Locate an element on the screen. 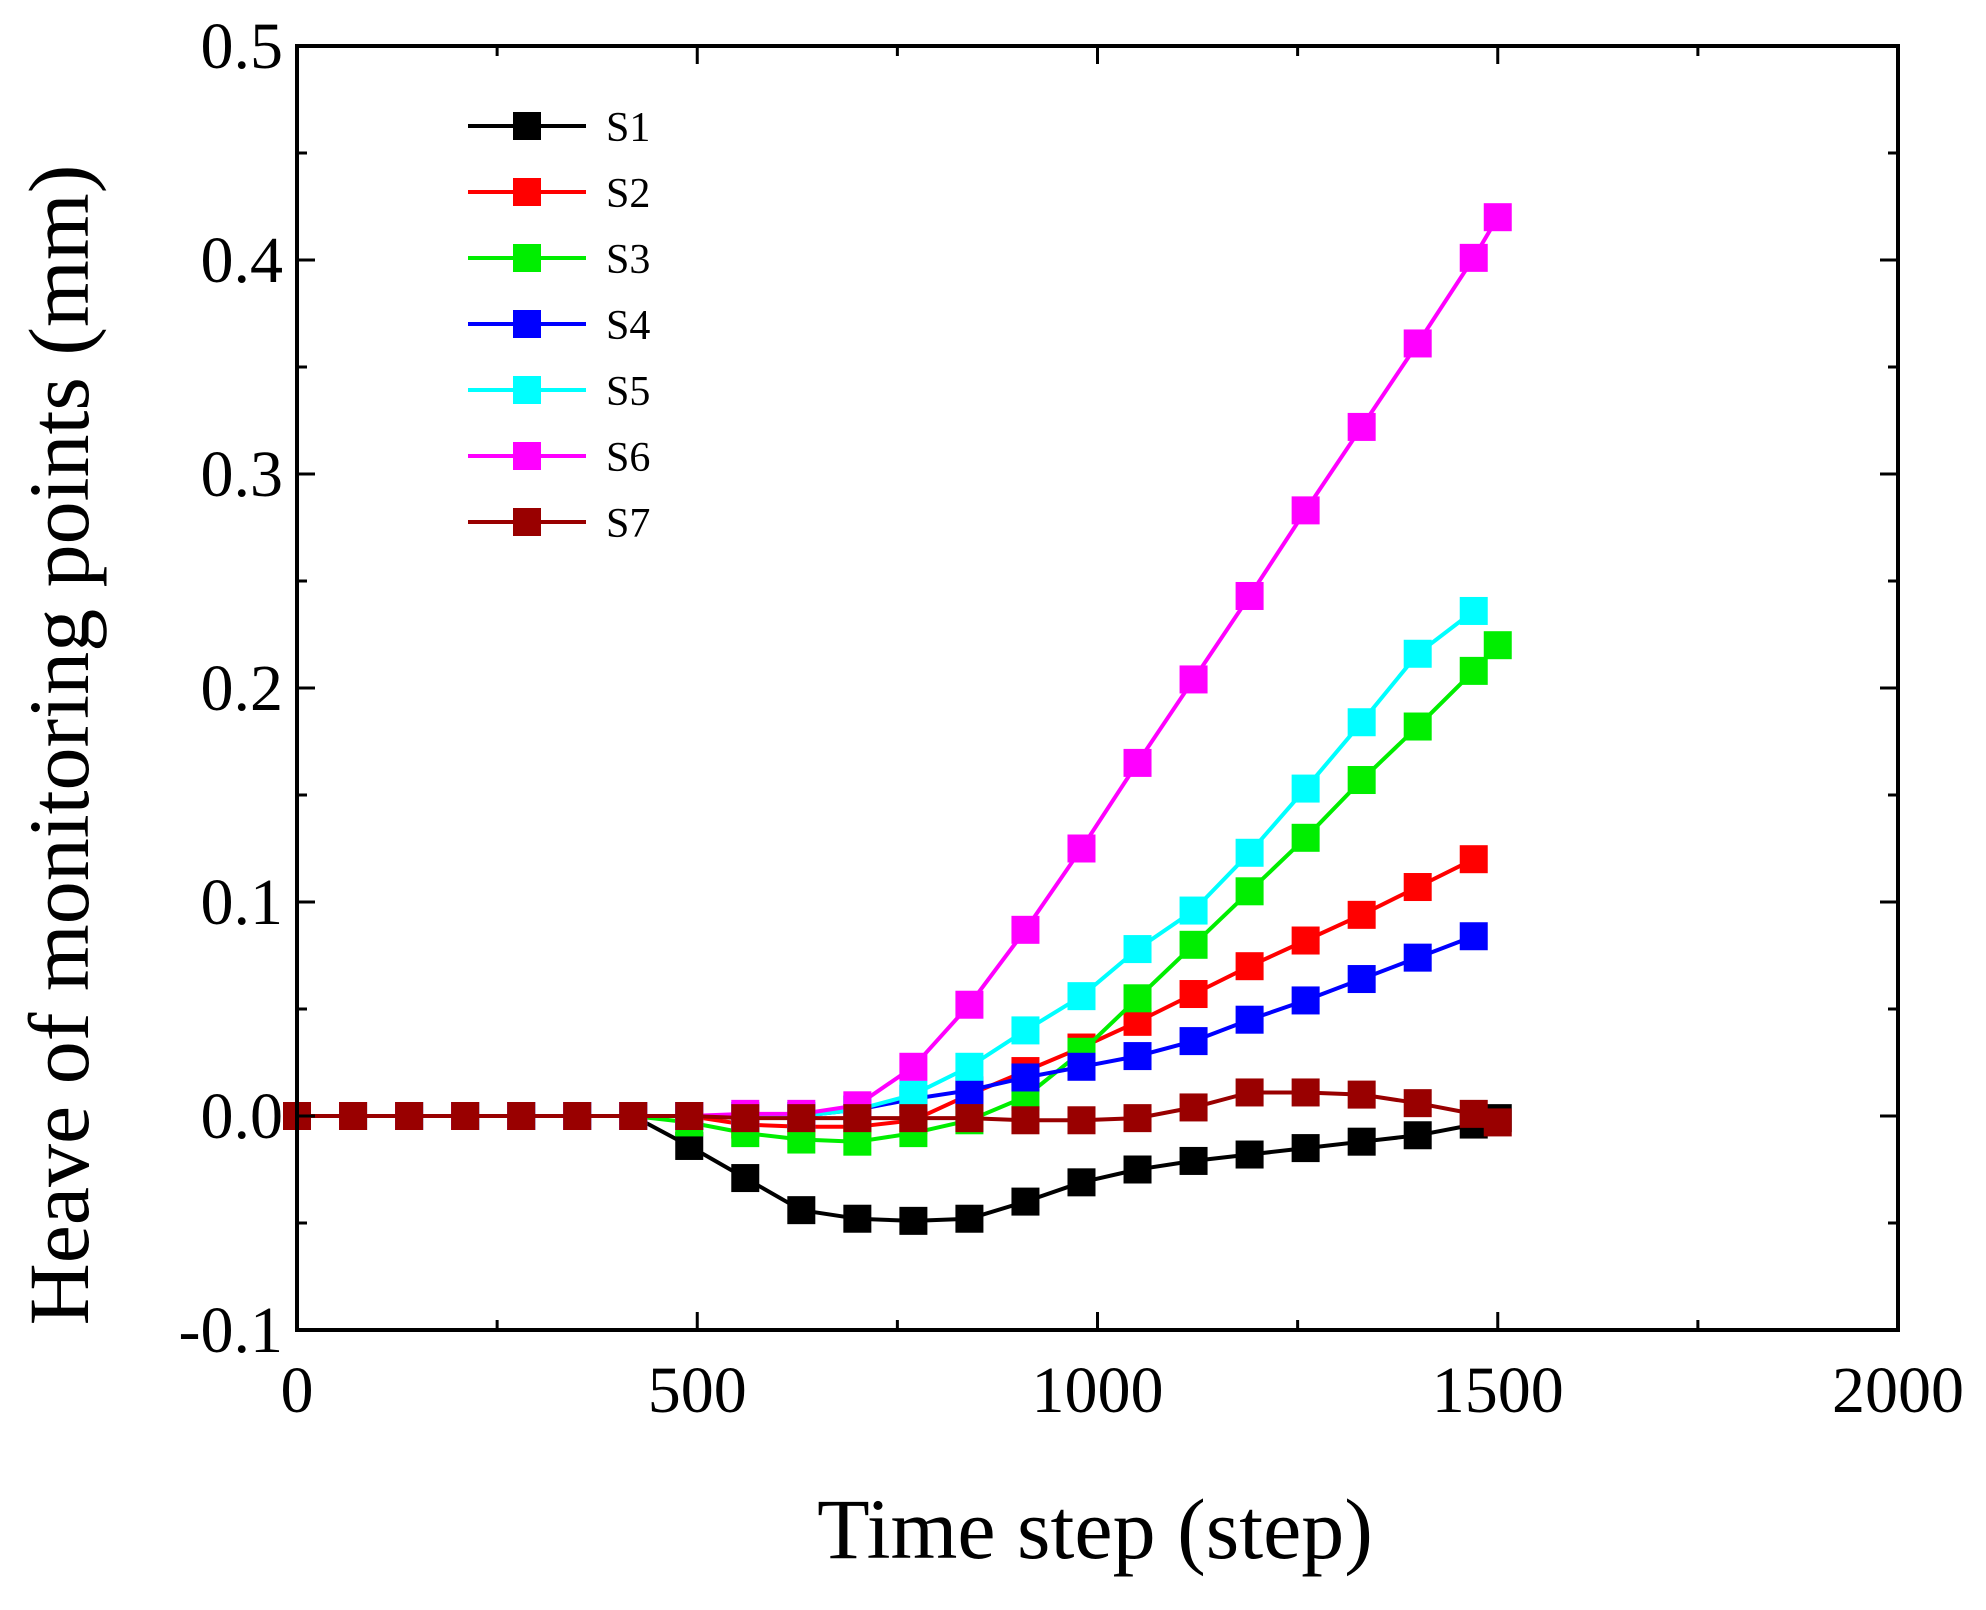 The height and width of the screenshot is (1610, 1986). legend: S1 S2 S3 S4 S5 S6 S7 is located at coordinates (559, 326).